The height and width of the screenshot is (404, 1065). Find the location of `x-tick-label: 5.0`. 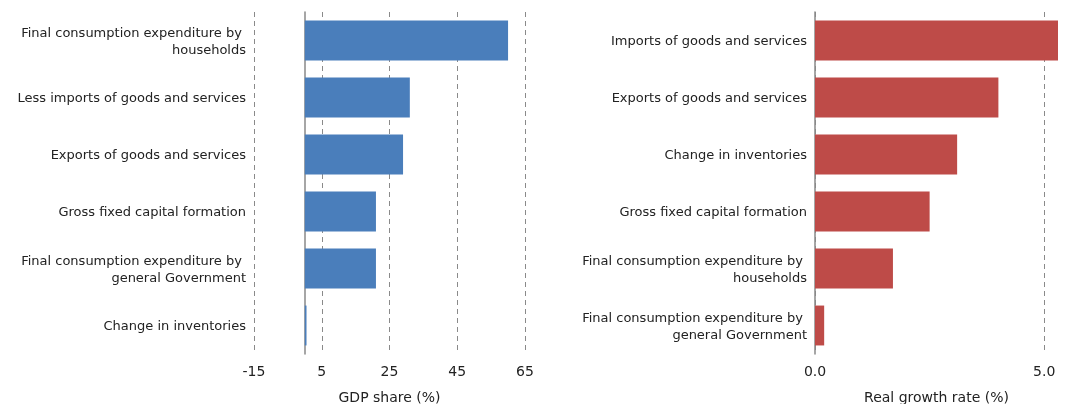

x-tick-label: 5.0 is located at coordinates (1044, 371).